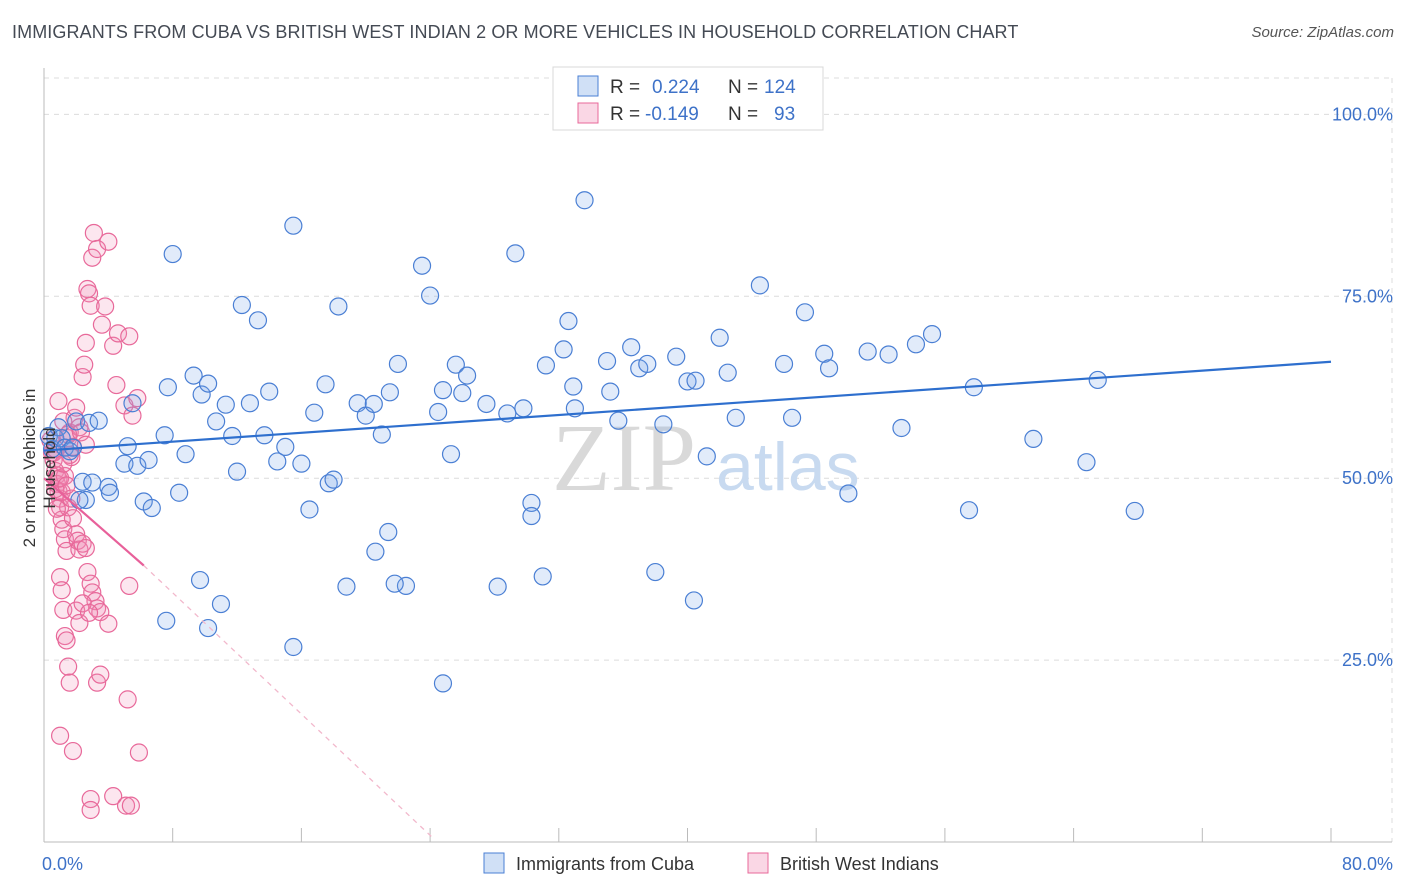 The height and width of the screenshot is (892, 1406). I want to click on series-british-west-indians, so click(95, 521).